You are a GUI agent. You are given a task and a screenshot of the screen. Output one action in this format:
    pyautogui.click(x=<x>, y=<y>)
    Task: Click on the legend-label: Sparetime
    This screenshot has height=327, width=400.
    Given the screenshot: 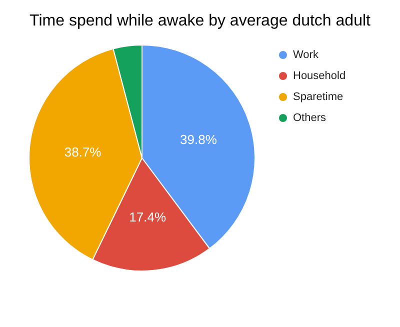 What is the action you would take?
    pyautogui.click(x=318, y=97)
    